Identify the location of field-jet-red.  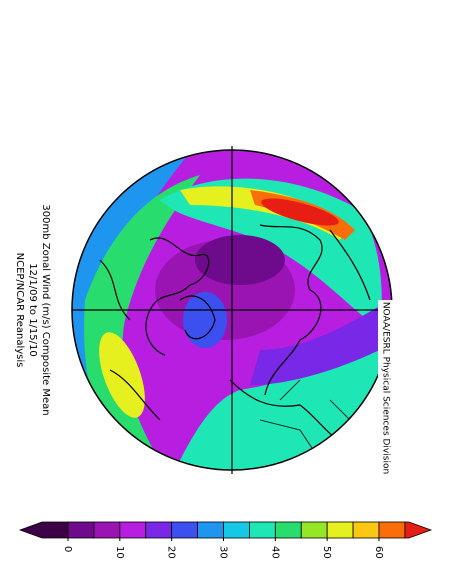
(300, 212).